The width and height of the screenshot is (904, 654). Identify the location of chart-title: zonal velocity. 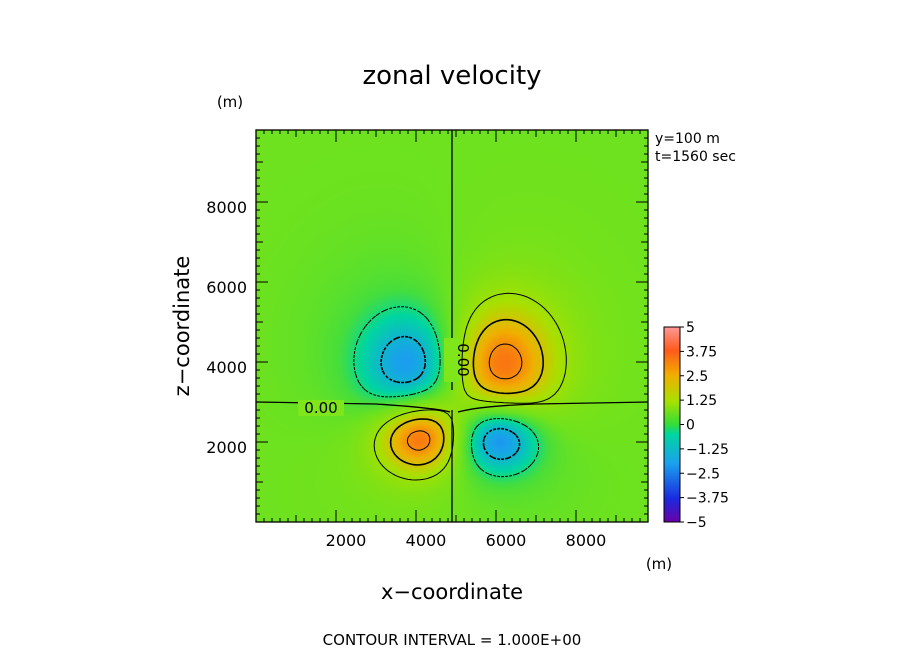
(451, 76).